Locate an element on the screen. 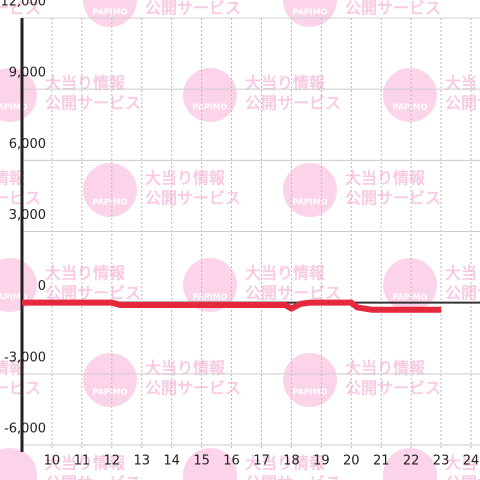 Image resolution: width=480 pixels, height=480 pixels. y-tick-label: 9,000 is located at coordinates (27, 73).